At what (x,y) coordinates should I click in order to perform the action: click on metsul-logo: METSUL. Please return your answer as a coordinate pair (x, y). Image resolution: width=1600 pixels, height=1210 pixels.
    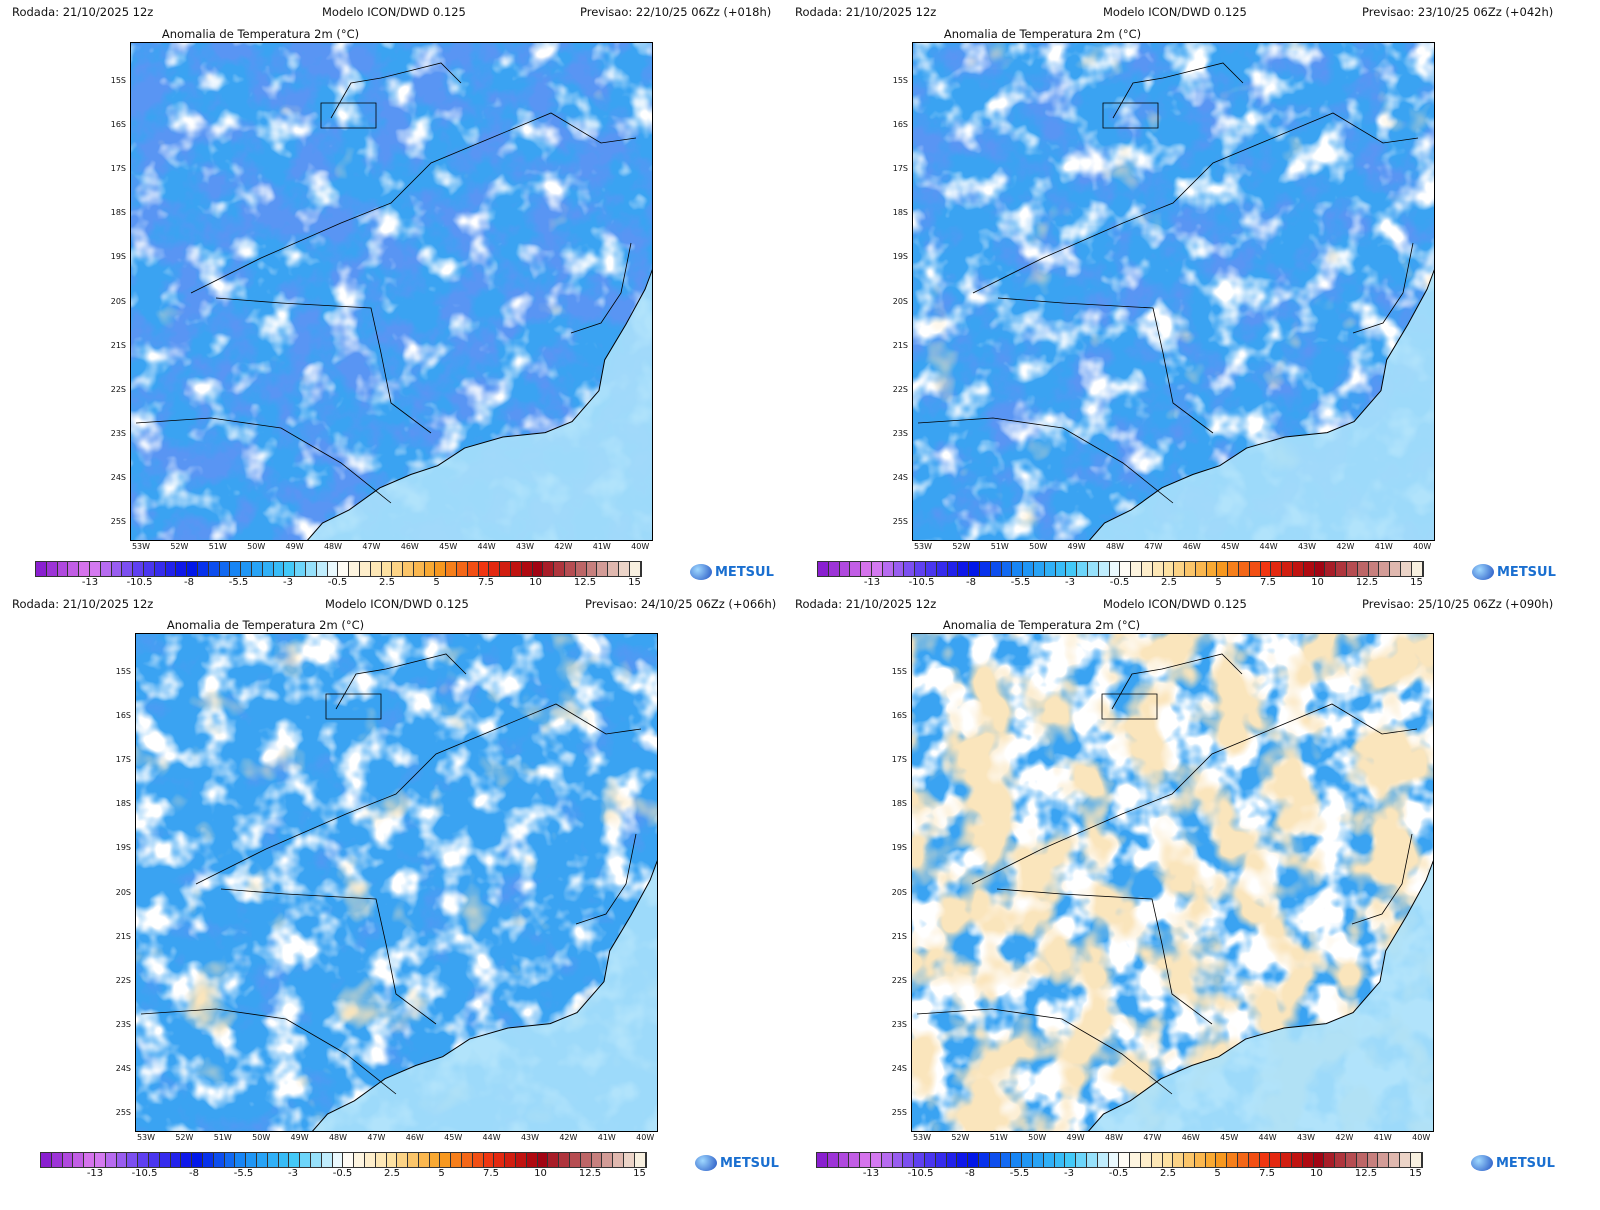
    Looking at the image, I should click on (732, 572).